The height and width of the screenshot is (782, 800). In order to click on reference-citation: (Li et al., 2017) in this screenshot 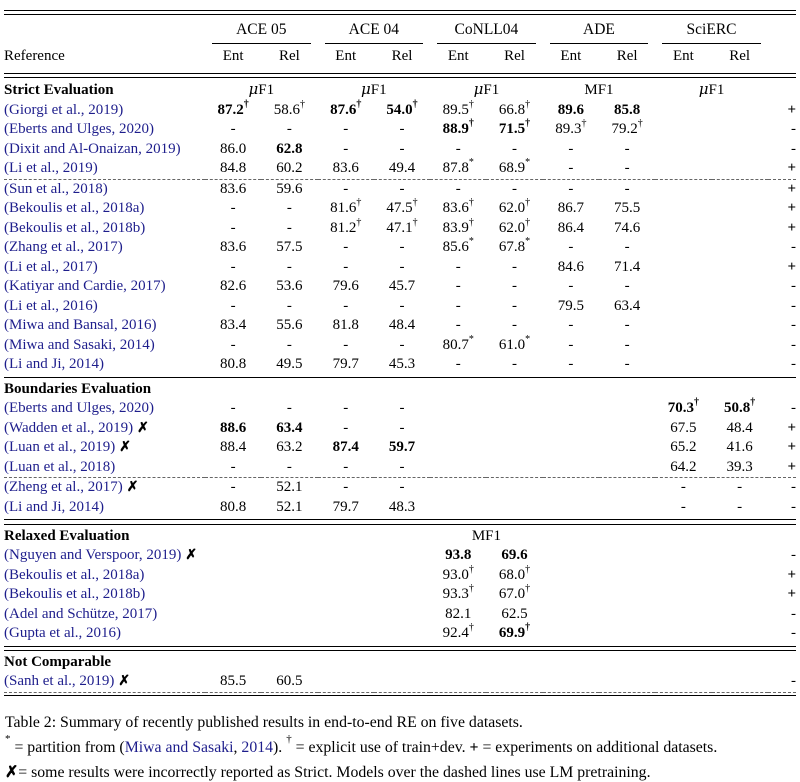, I will do `click(51, 266)`.